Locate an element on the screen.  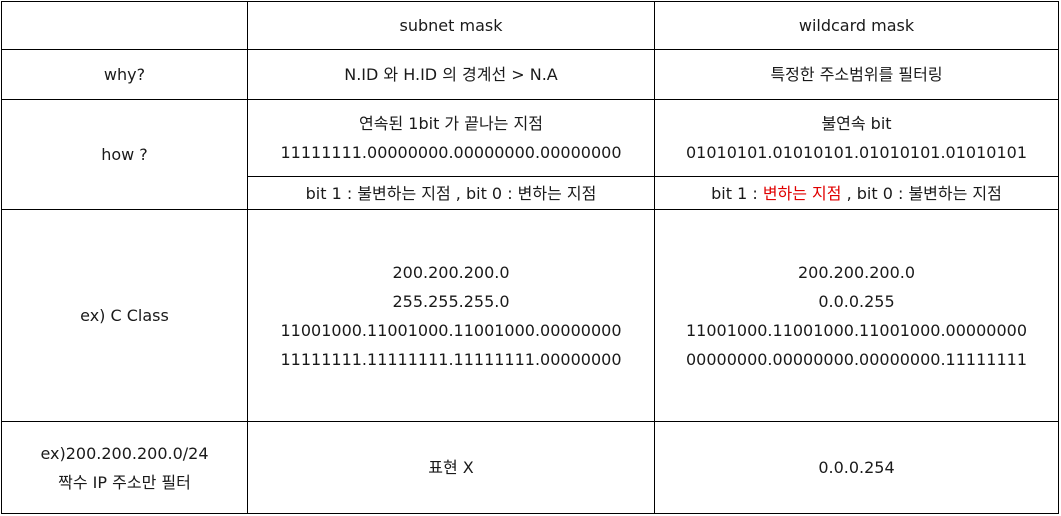
header-wildcard-mask: wildcard mask is located at coordinates (856, 25).